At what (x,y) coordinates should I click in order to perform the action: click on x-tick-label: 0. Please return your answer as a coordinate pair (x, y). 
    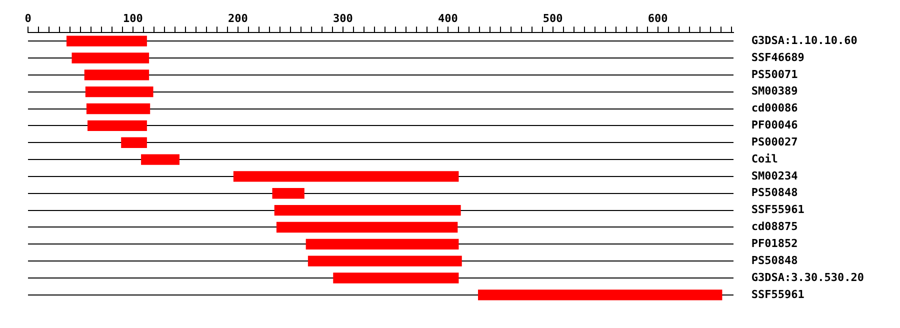
    Looking at the image, I should click on (28, 18).